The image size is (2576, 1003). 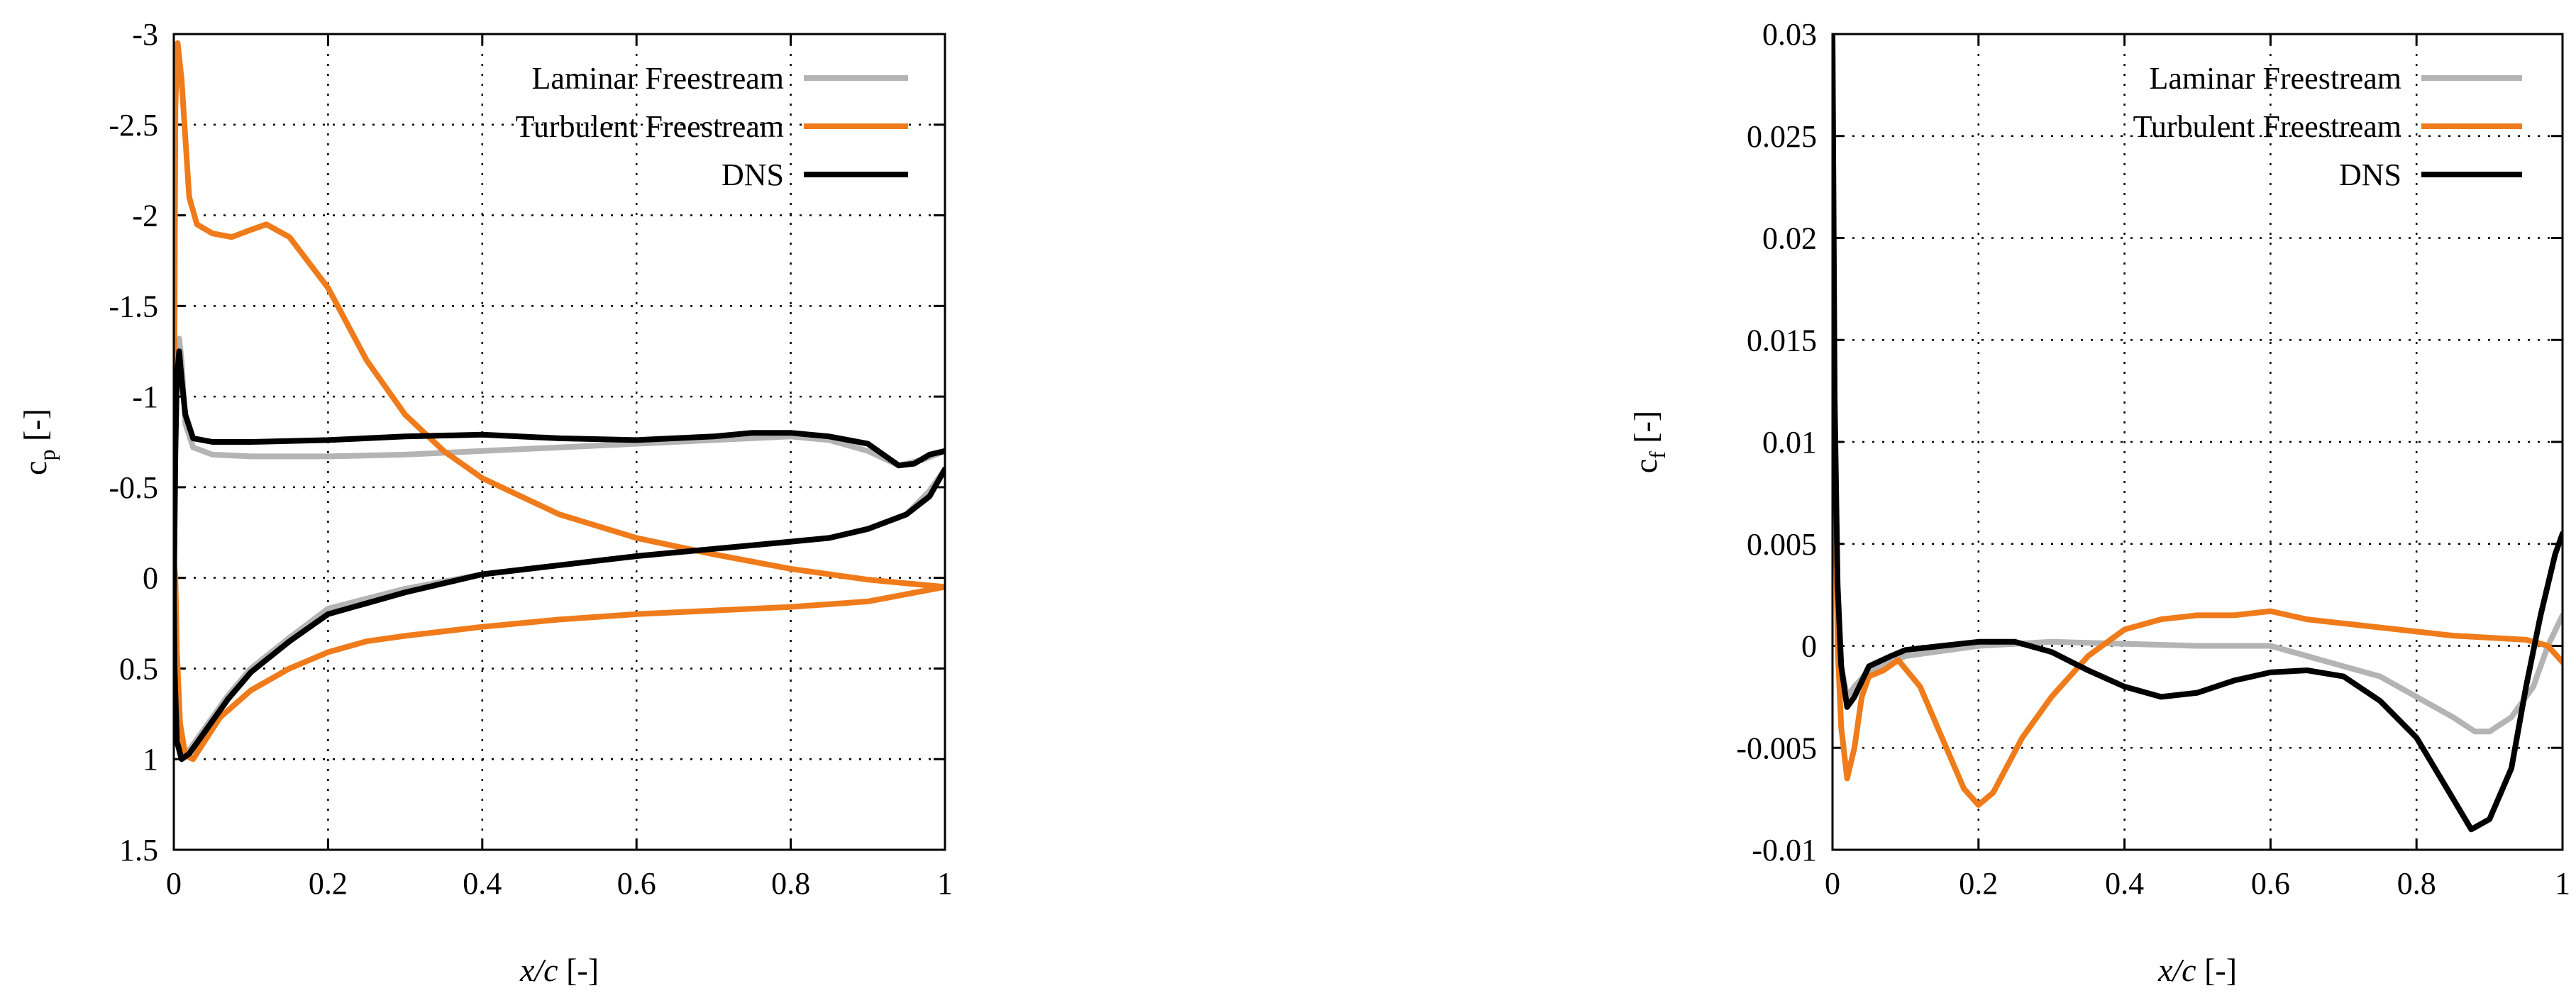 I want to click on series-line-laminar-freestream, so click(x=559, y=547).